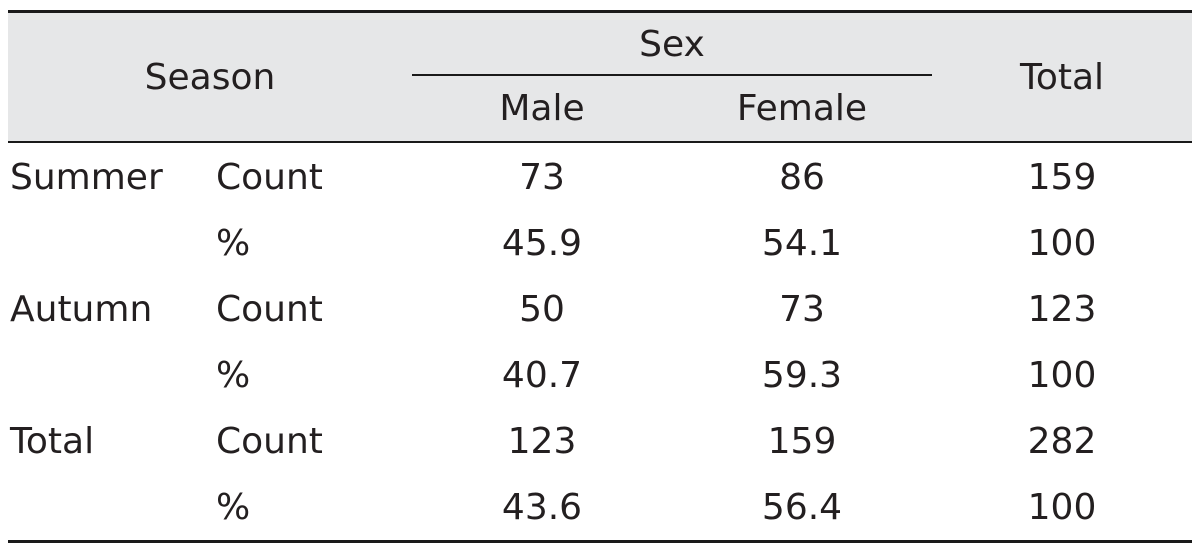 The height and width of the screenshot is (551, 1200). I want to click on cell-male: 43.6, so click(542, 507).